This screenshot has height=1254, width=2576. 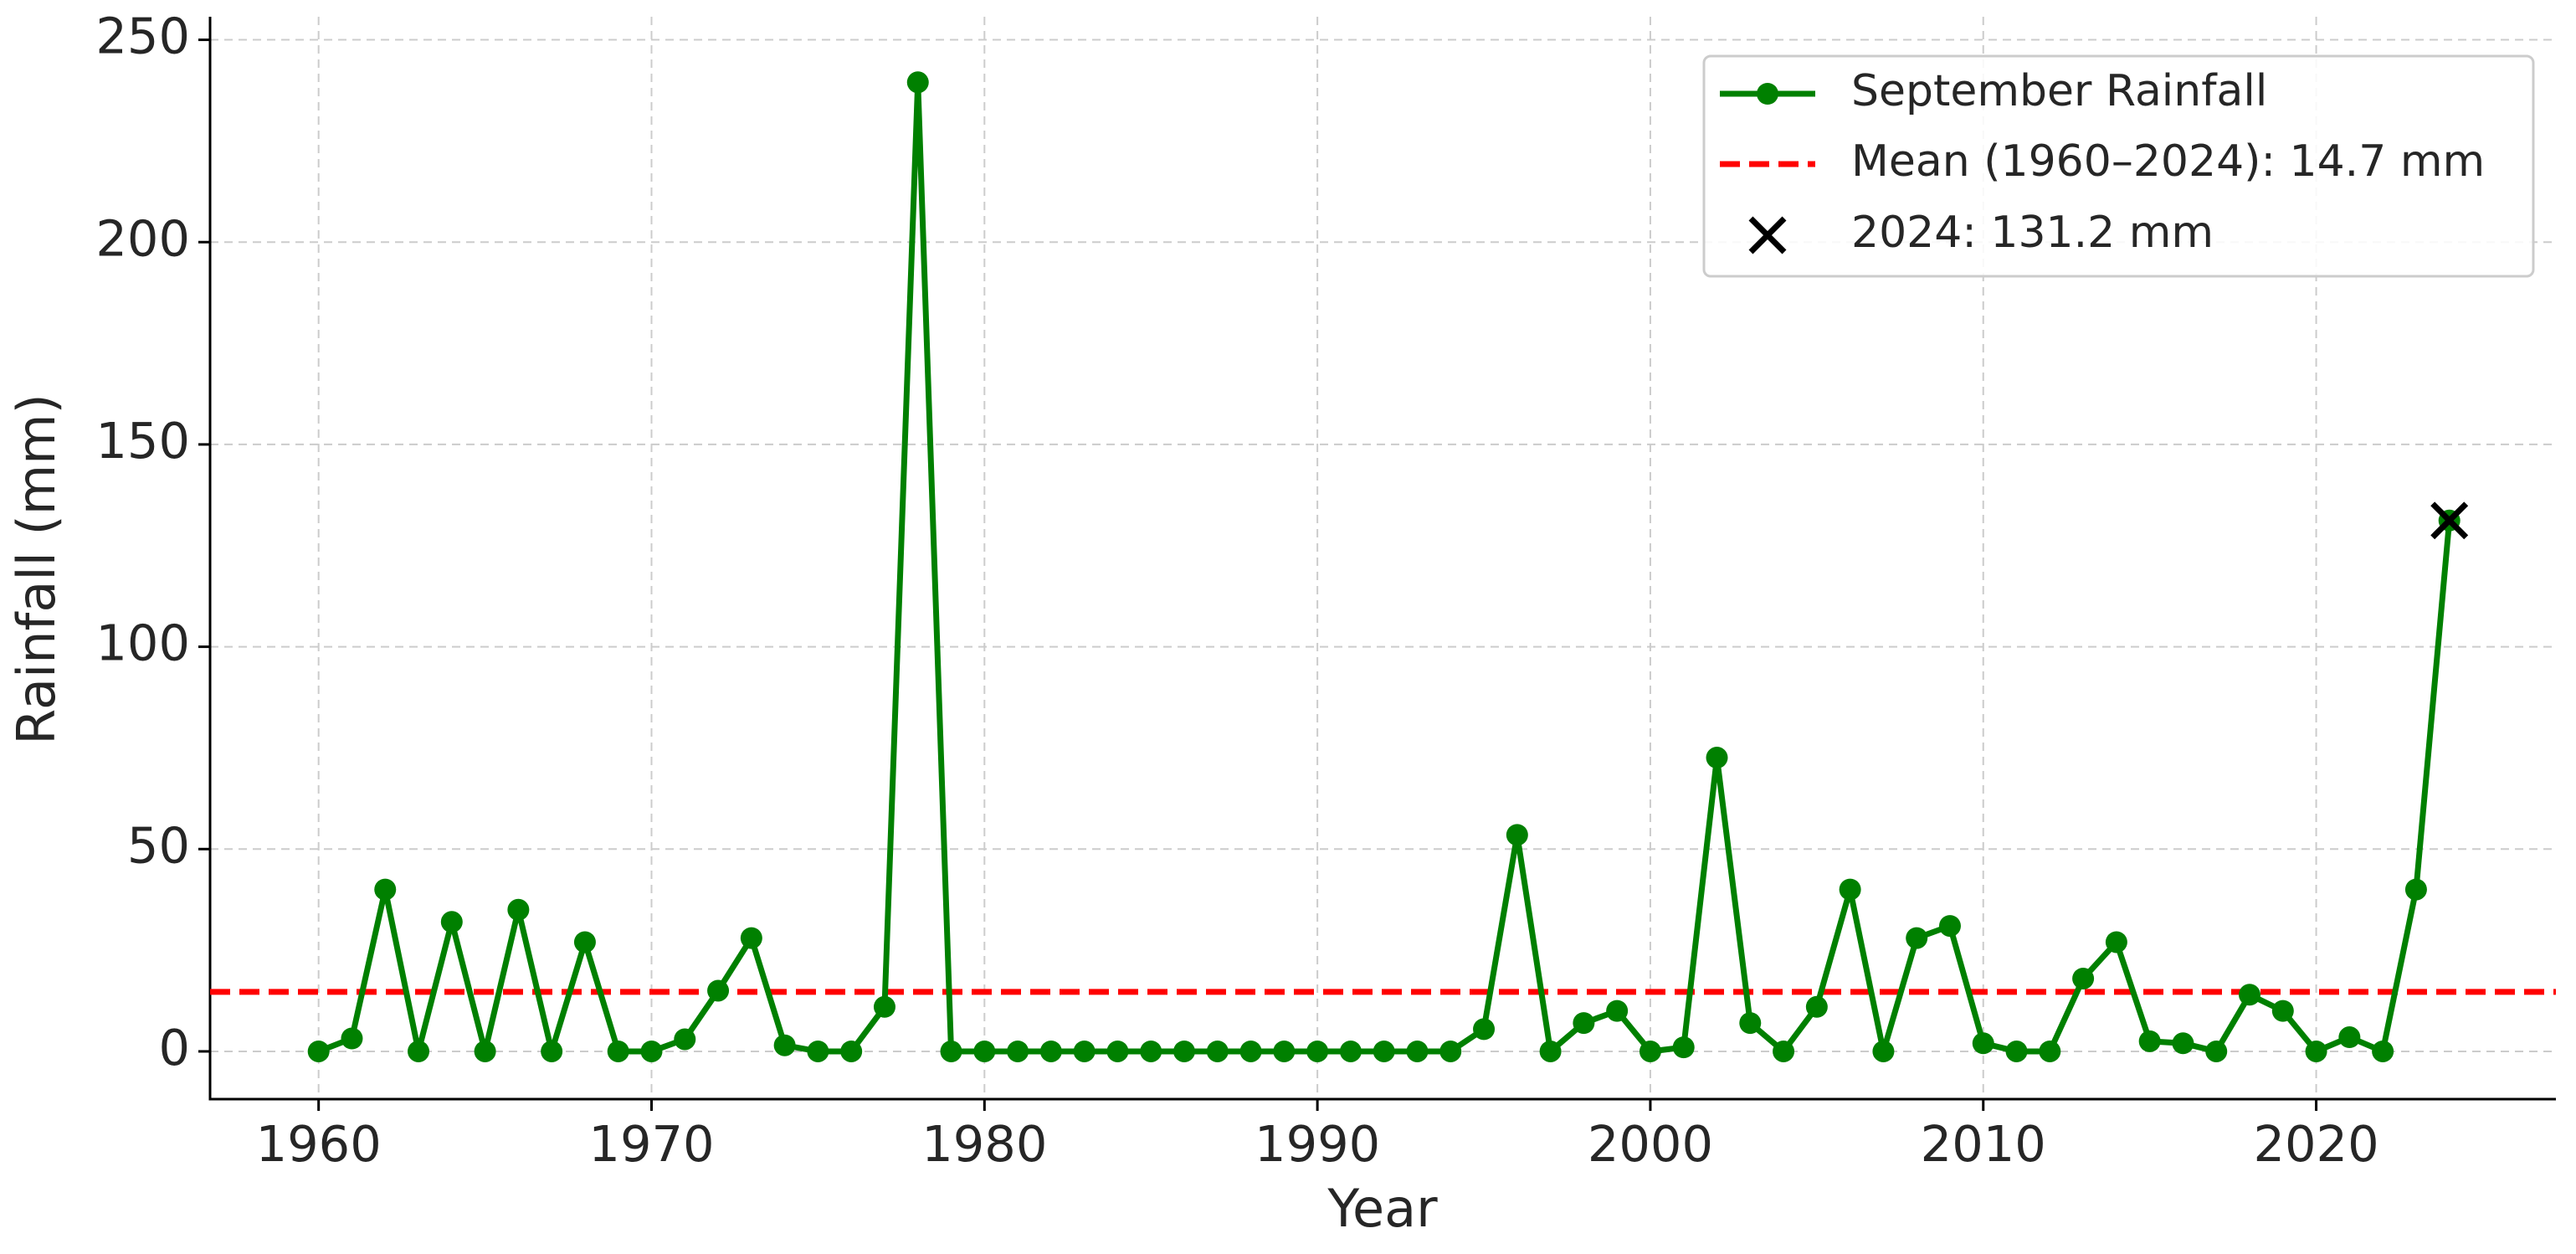 I want to click on legend-label: September Rainfall, so click(x=2059, y=91).